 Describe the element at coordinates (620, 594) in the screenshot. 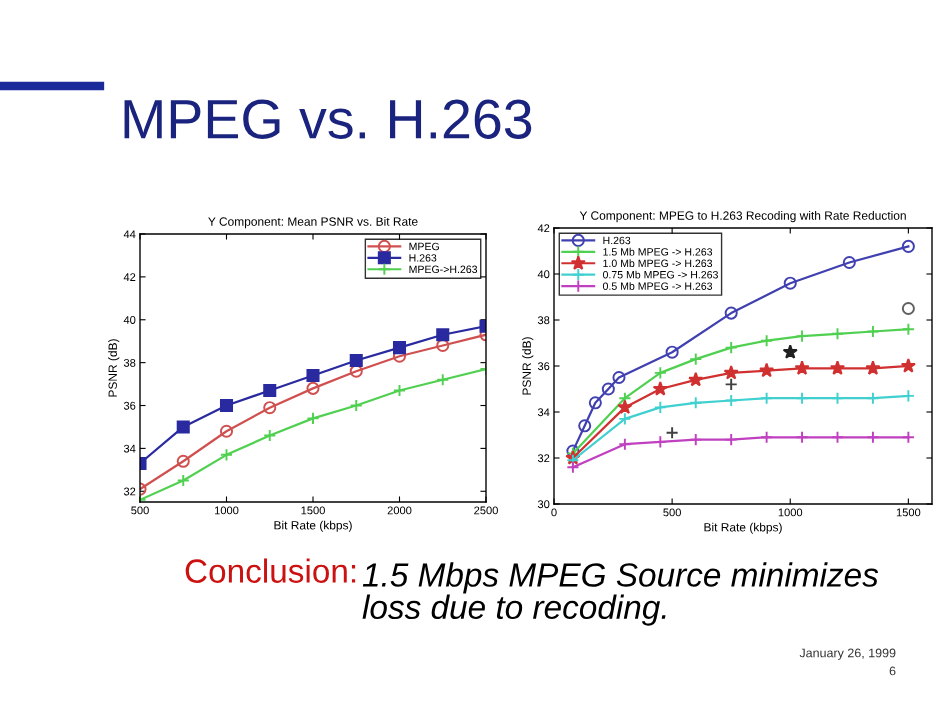

I see `text: 1.5 Mbps MPEG Source minimizes loss due to recoding.` at that location.